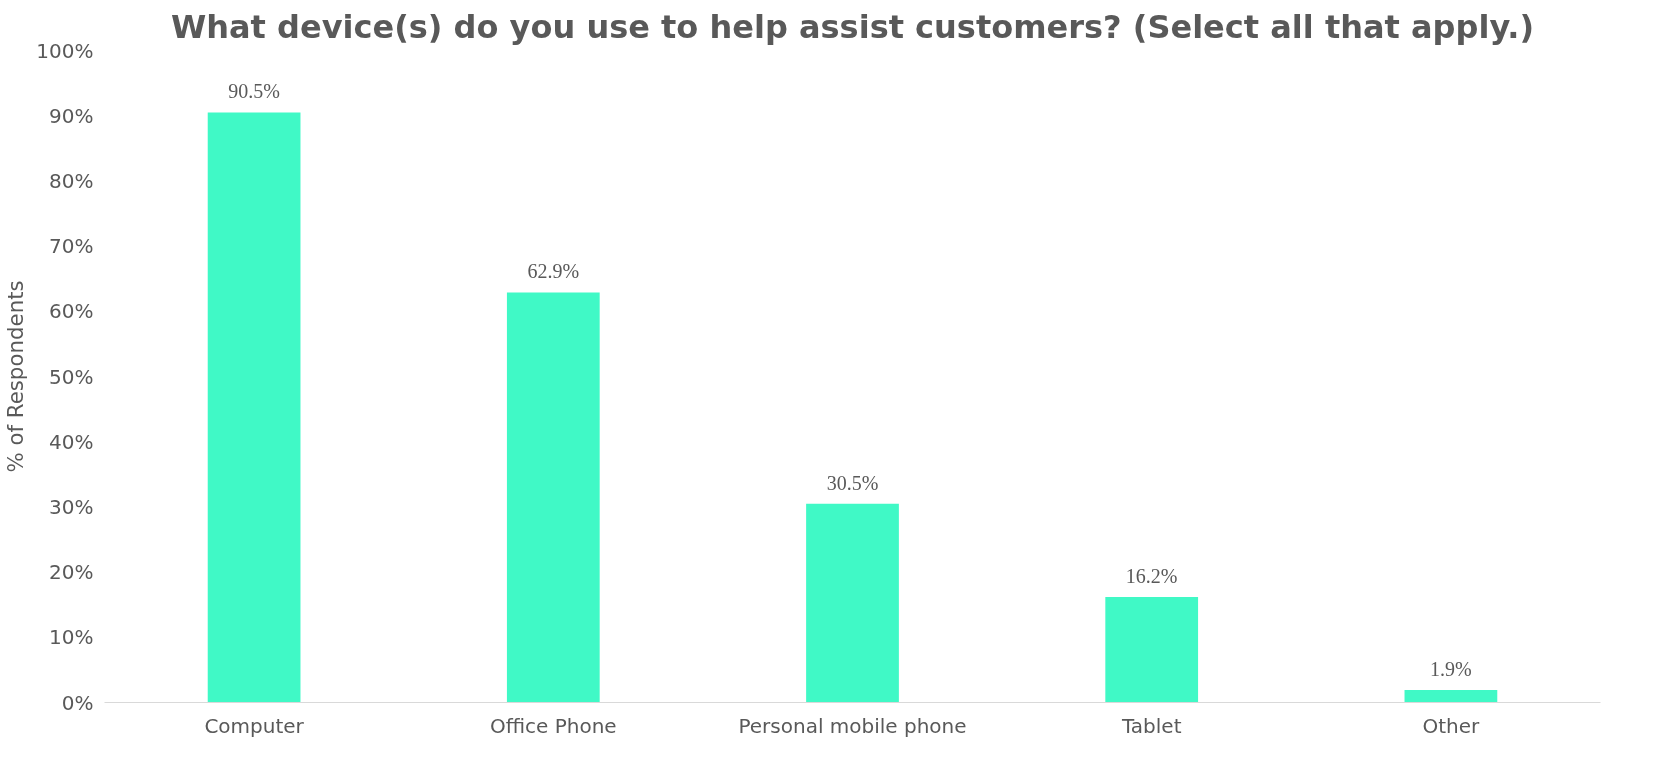  I want to click on y-tick-label: 0%, so click(77, 702).